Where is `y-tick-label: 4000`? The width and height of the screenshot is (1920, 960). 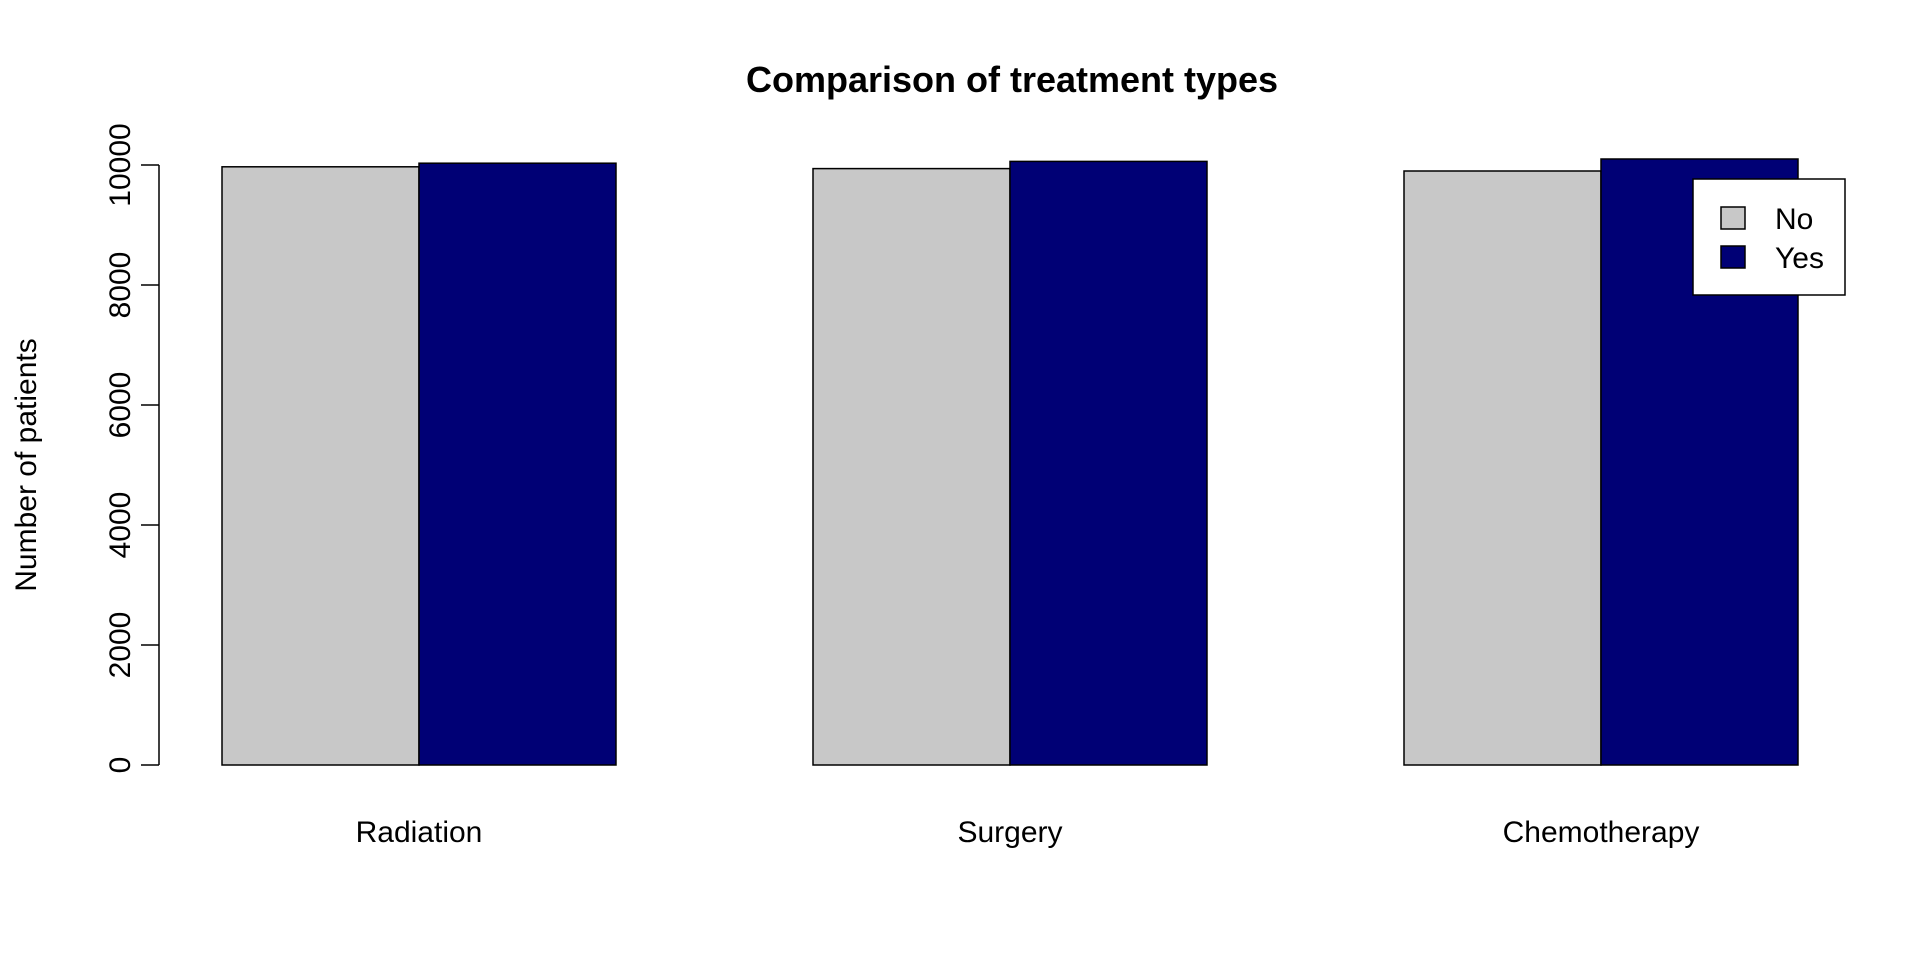 y-tick-label: 4000 is located at coordinates (120, 525).